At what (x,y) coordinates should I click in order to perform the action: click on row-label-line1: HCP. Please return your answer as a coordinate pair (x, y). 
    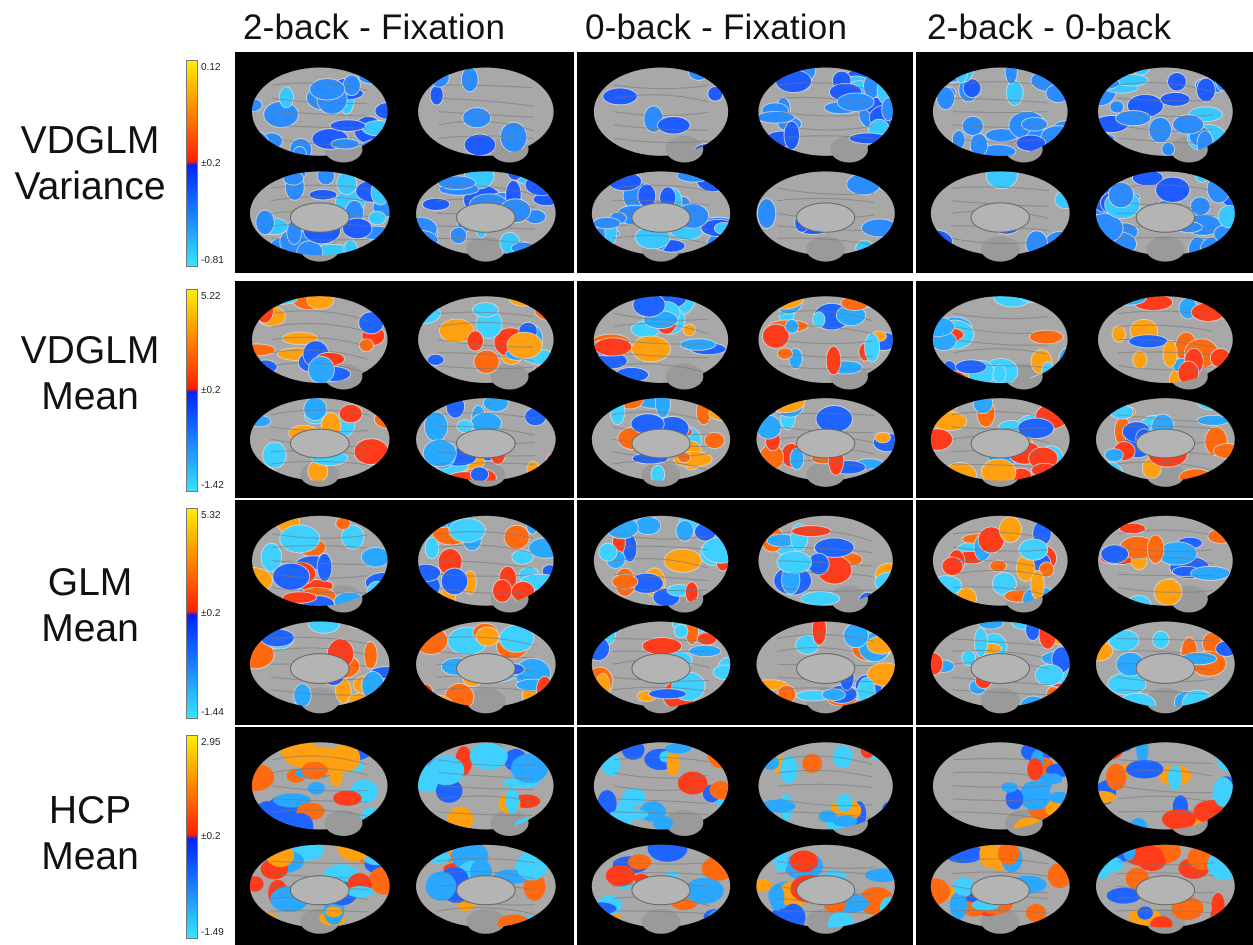
    Looking at the image, I should click on (90, 810).